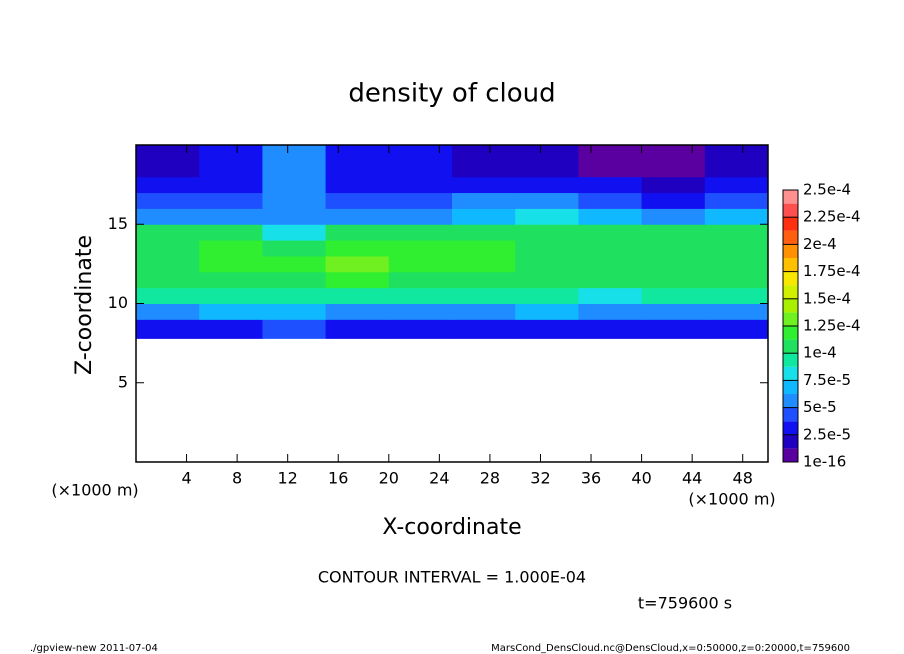  Describe the element at coordinates (591, 478) in the screenshot. I see `x-tick-label: 36` at that location.